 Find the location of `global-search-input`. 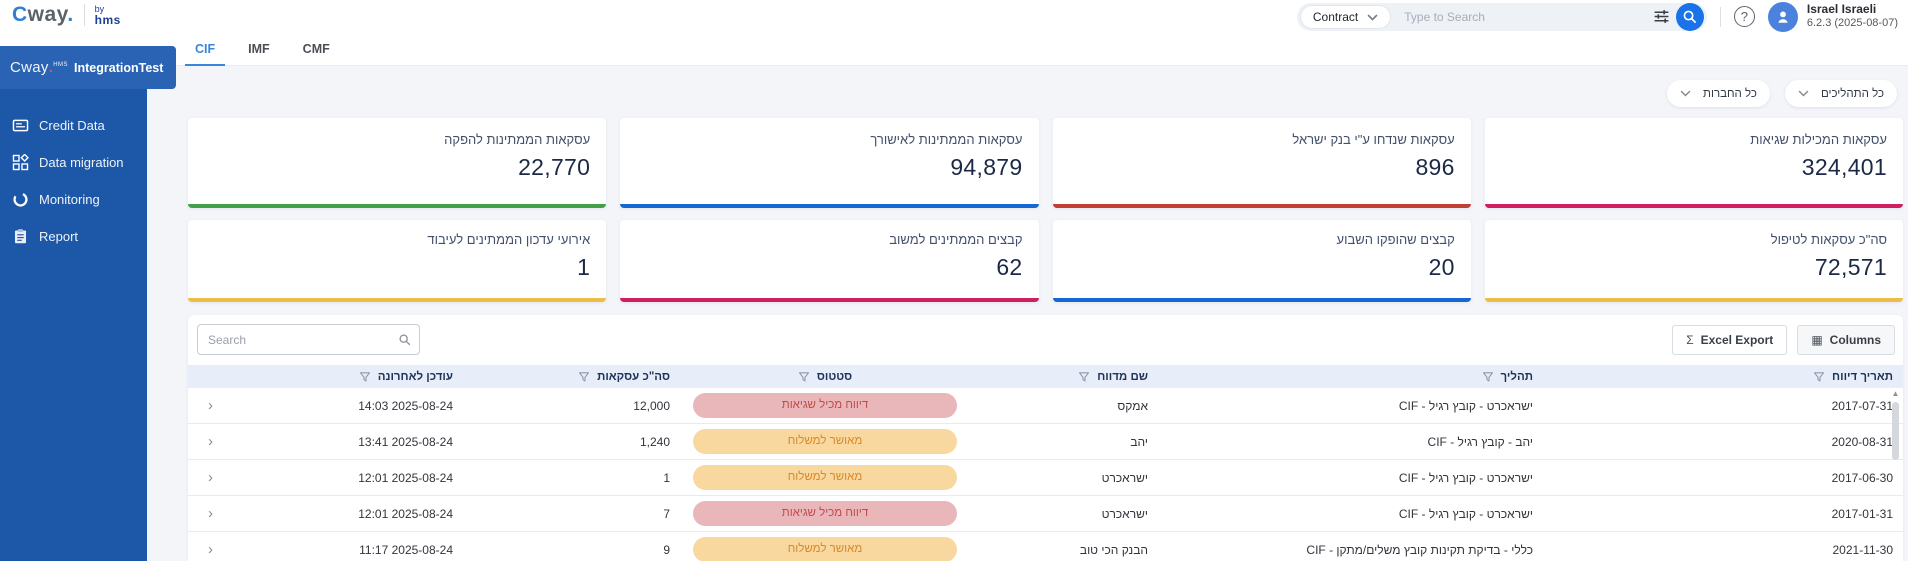

global-search-input is located at coordinates (1522, 16).